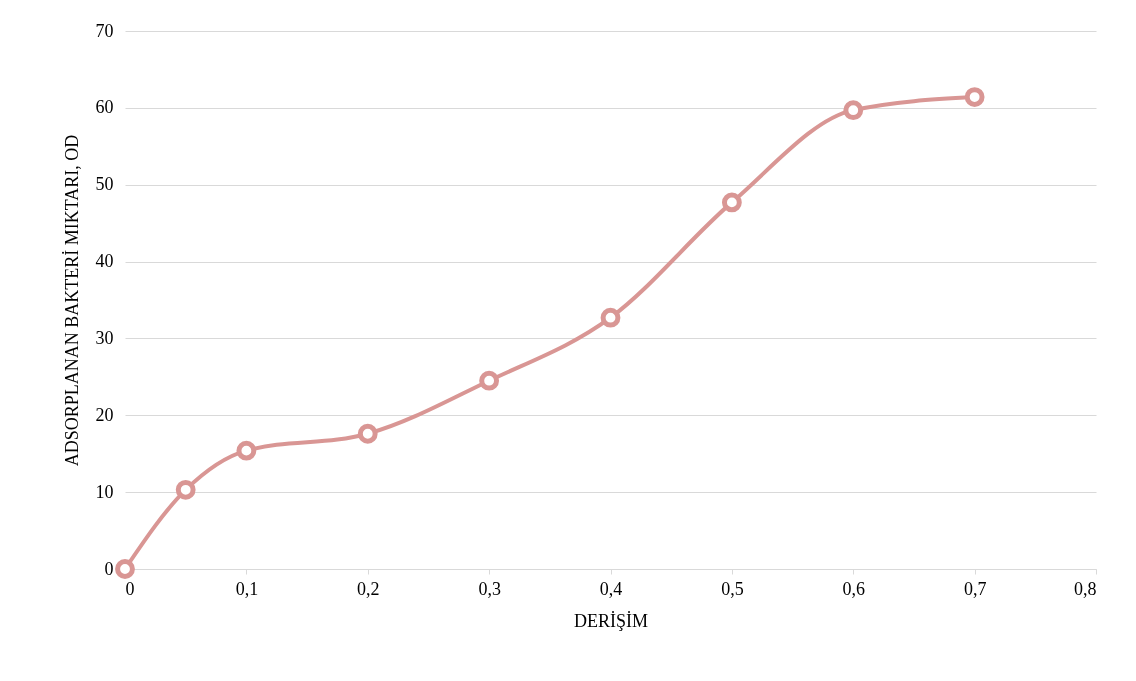 This screenshot has height=681, width=1136. Describe the element at coordinates (368, 588) in the screenshot. I see `x-tick-label: 0,2` at that location.